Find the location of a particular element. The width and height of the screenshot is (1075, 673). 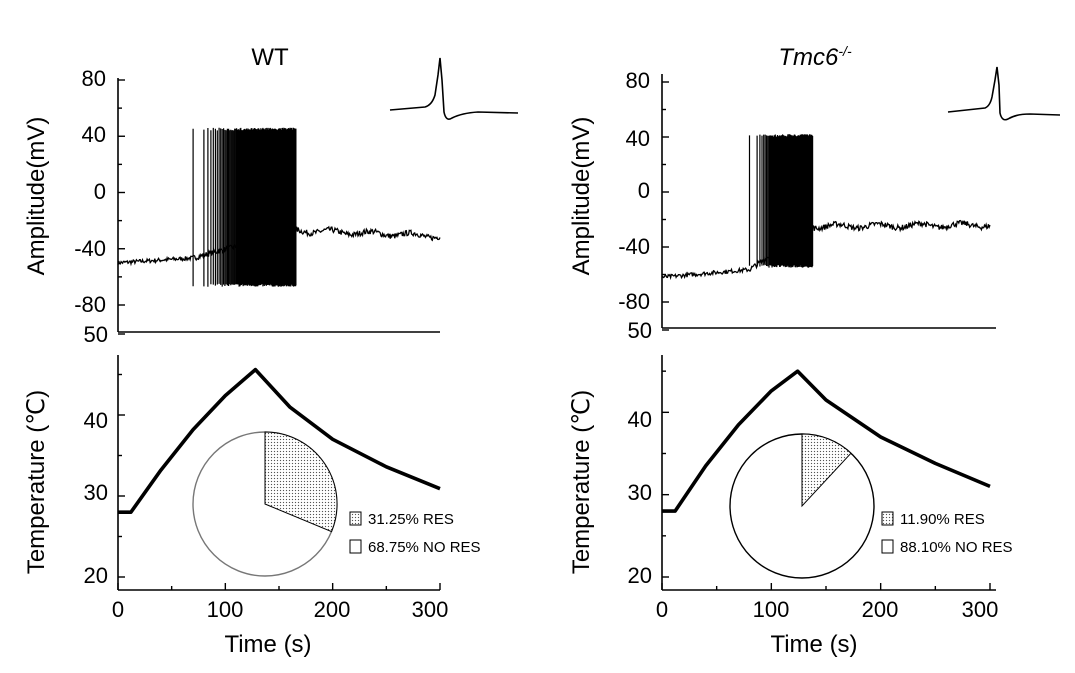

panel-title: WT is located at coordinates (270, 57).